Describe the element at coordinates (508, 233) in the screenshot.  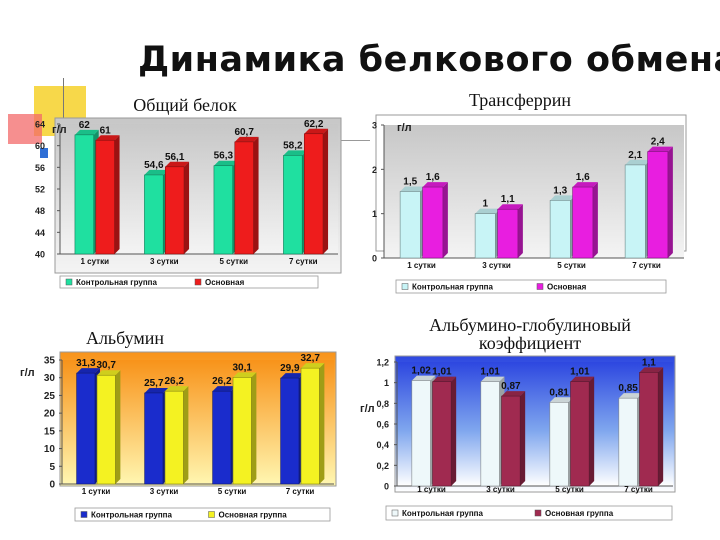
I see `bar-transferrin-s1-c1` at that location.